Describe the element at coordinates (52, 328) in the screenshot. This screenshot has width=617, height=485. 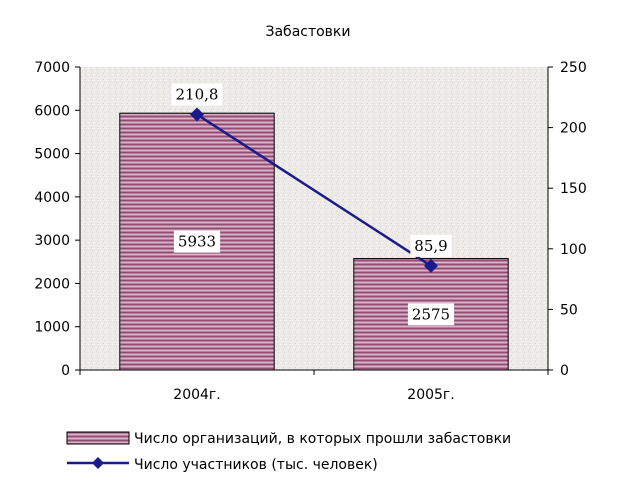
I see `y-left-tick-label: 1000` at that location.